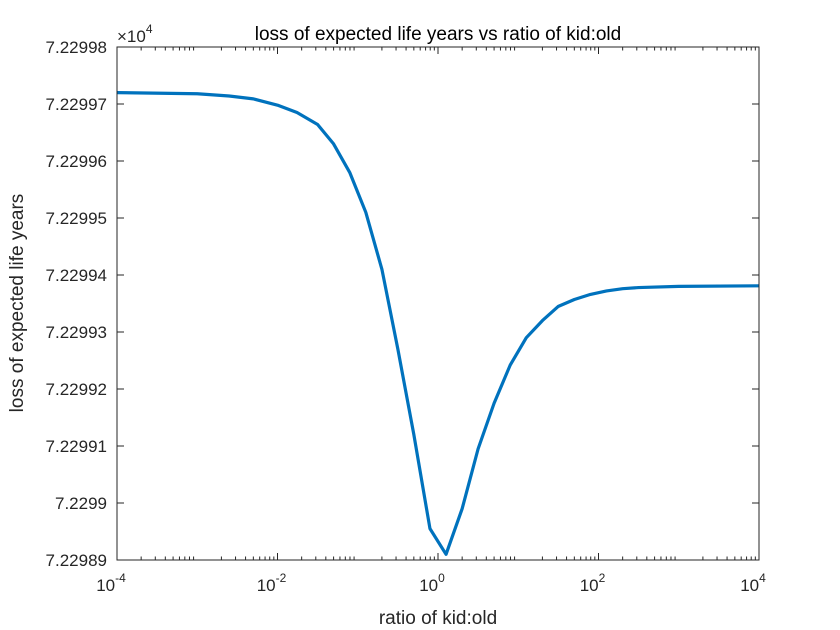 Image resolution: width=840 pixels, height=630 pixels. Describe the element at coordinates (76, 560) in the screenshot. I see `y-tick-label: 7.22989` at that location.